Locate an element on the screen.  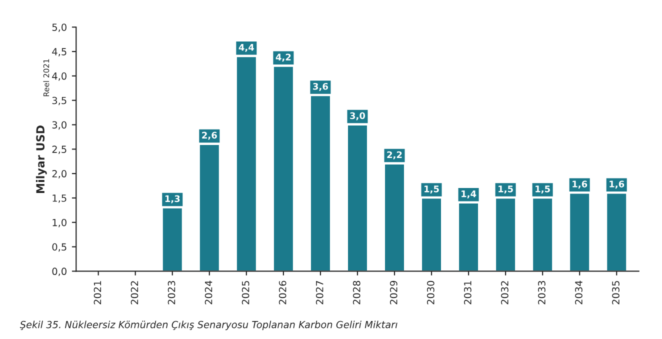
x-tick-label: 2025 is located at coordinates (246, 292).